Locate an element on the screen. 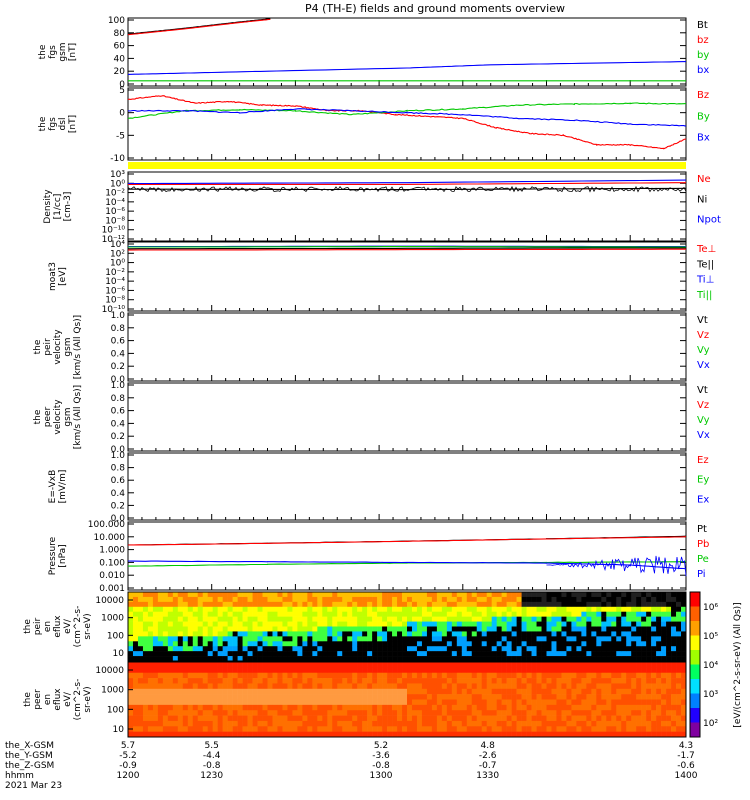 The height and width of the screenshot is (800, 750). legend-entry: Ti⊥ is located at coordinates (705, 280).